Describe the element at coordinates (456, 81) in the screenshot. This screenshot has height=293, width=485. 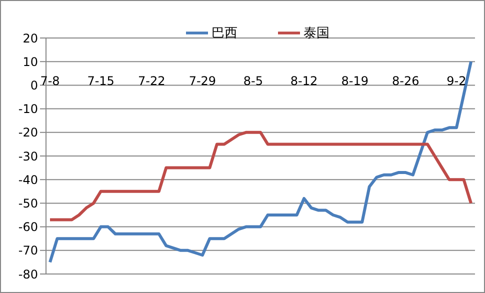
I see `x-tick-label: 9-2` at that location.